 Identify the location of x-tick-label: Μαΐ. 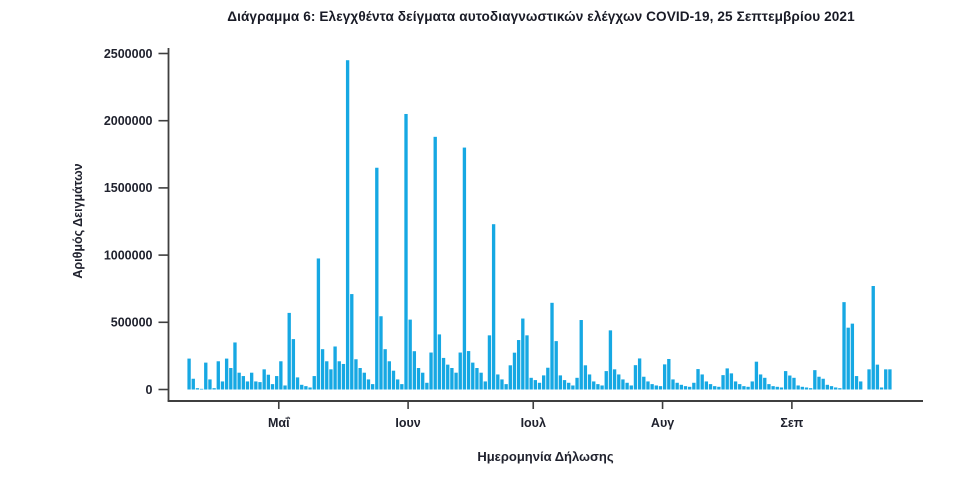
(279, 423).